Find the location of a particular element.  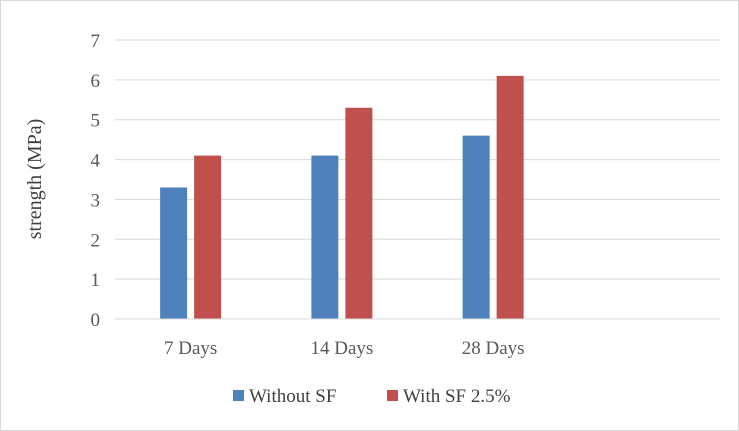

legend: Without SF With SF 2.5% is located at coordinates (372, 396).